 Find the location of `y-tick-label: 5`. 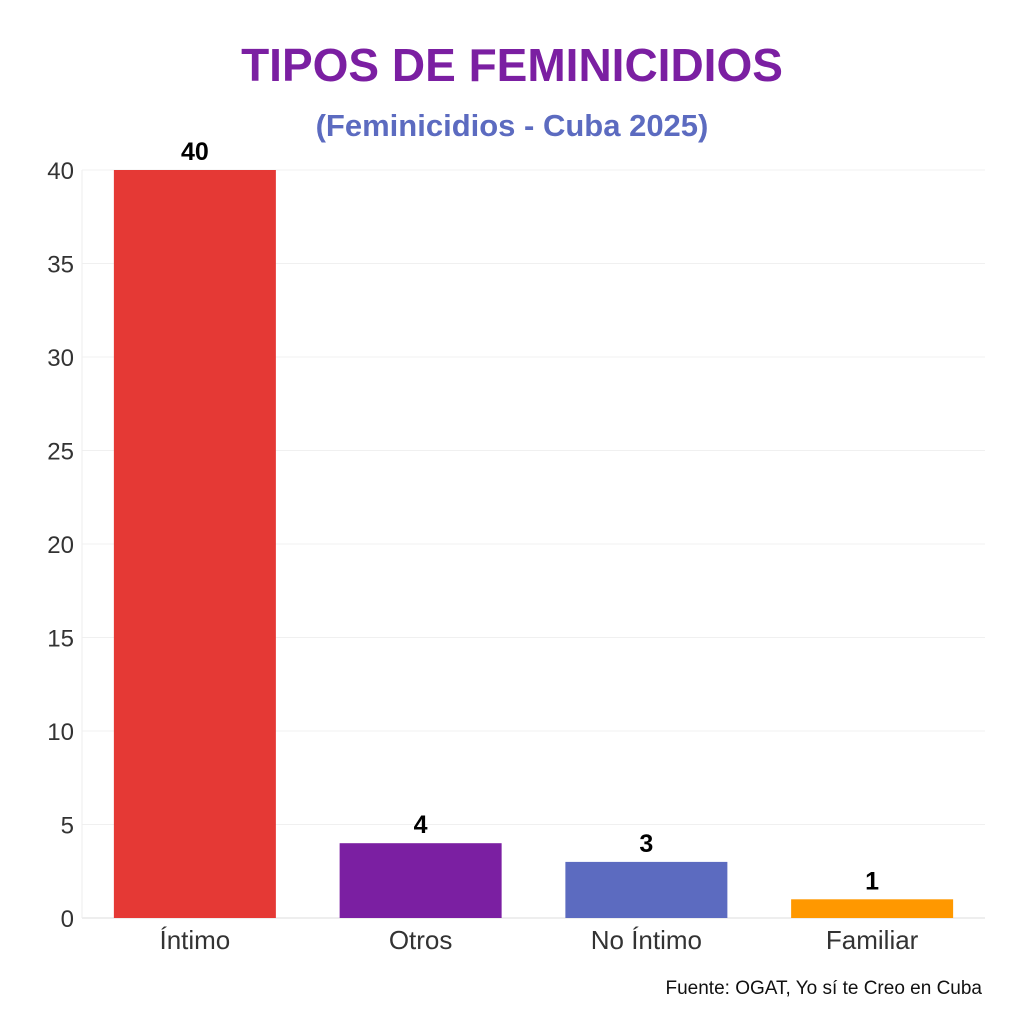

y-tick-label: 5 is located at coordinates (67, 826).